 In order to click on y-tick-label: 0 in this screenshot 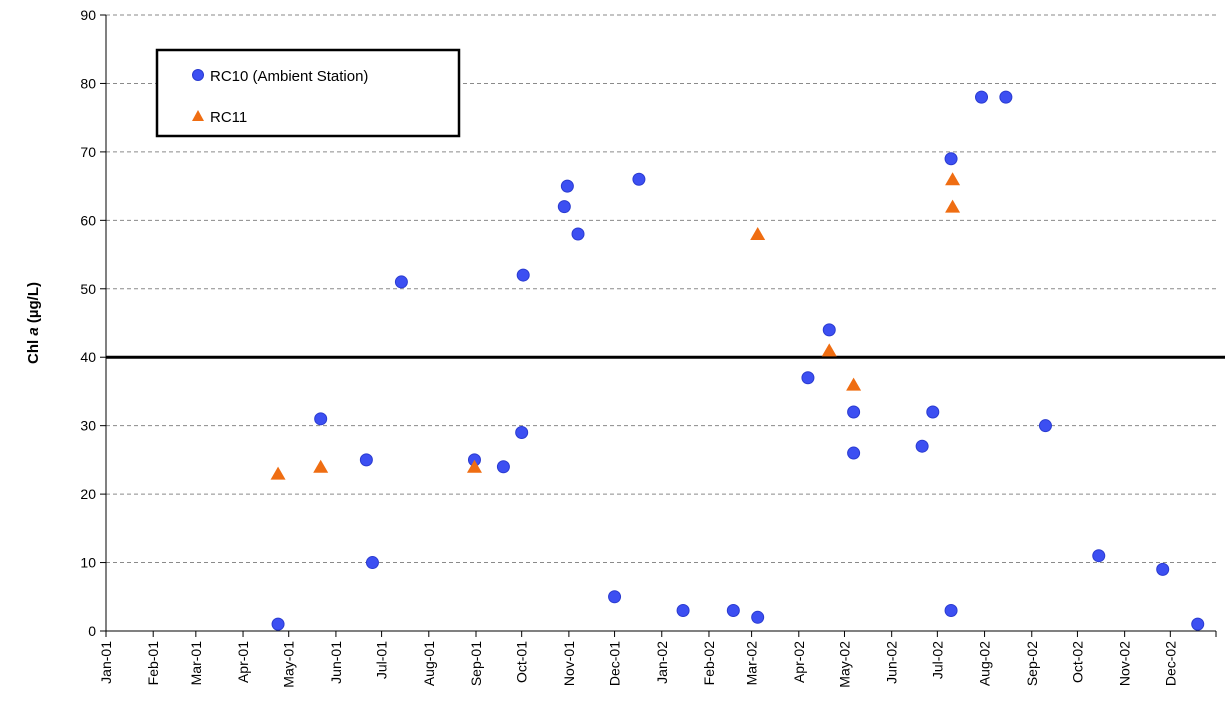, I will do `click(92, 631)`.